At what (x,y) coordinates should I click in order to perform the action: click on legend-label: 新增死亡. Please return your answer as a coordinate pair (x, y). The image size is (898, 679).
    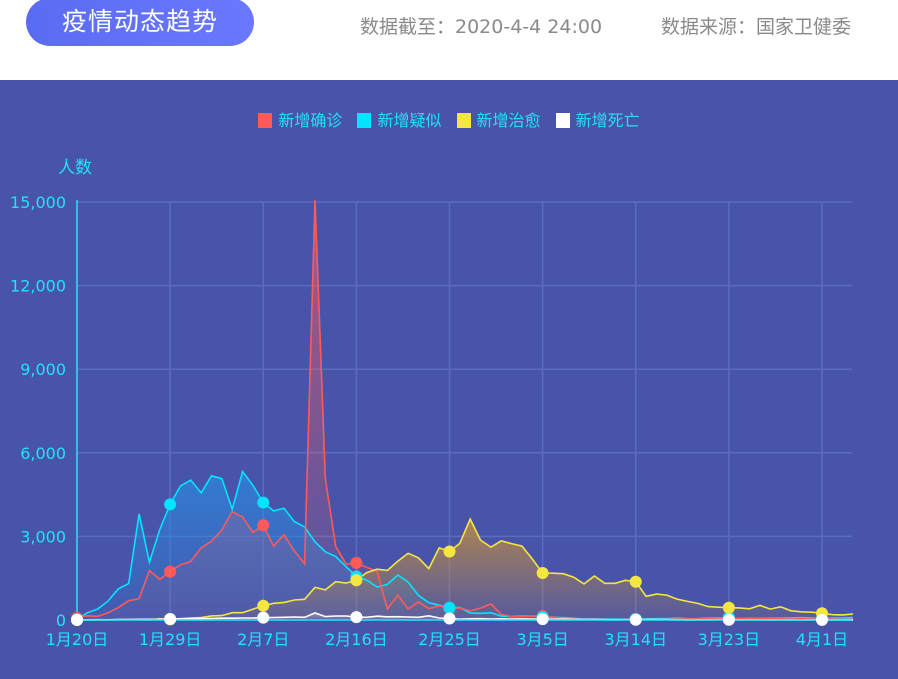
    Looking at the image, I should click on (607, 120).